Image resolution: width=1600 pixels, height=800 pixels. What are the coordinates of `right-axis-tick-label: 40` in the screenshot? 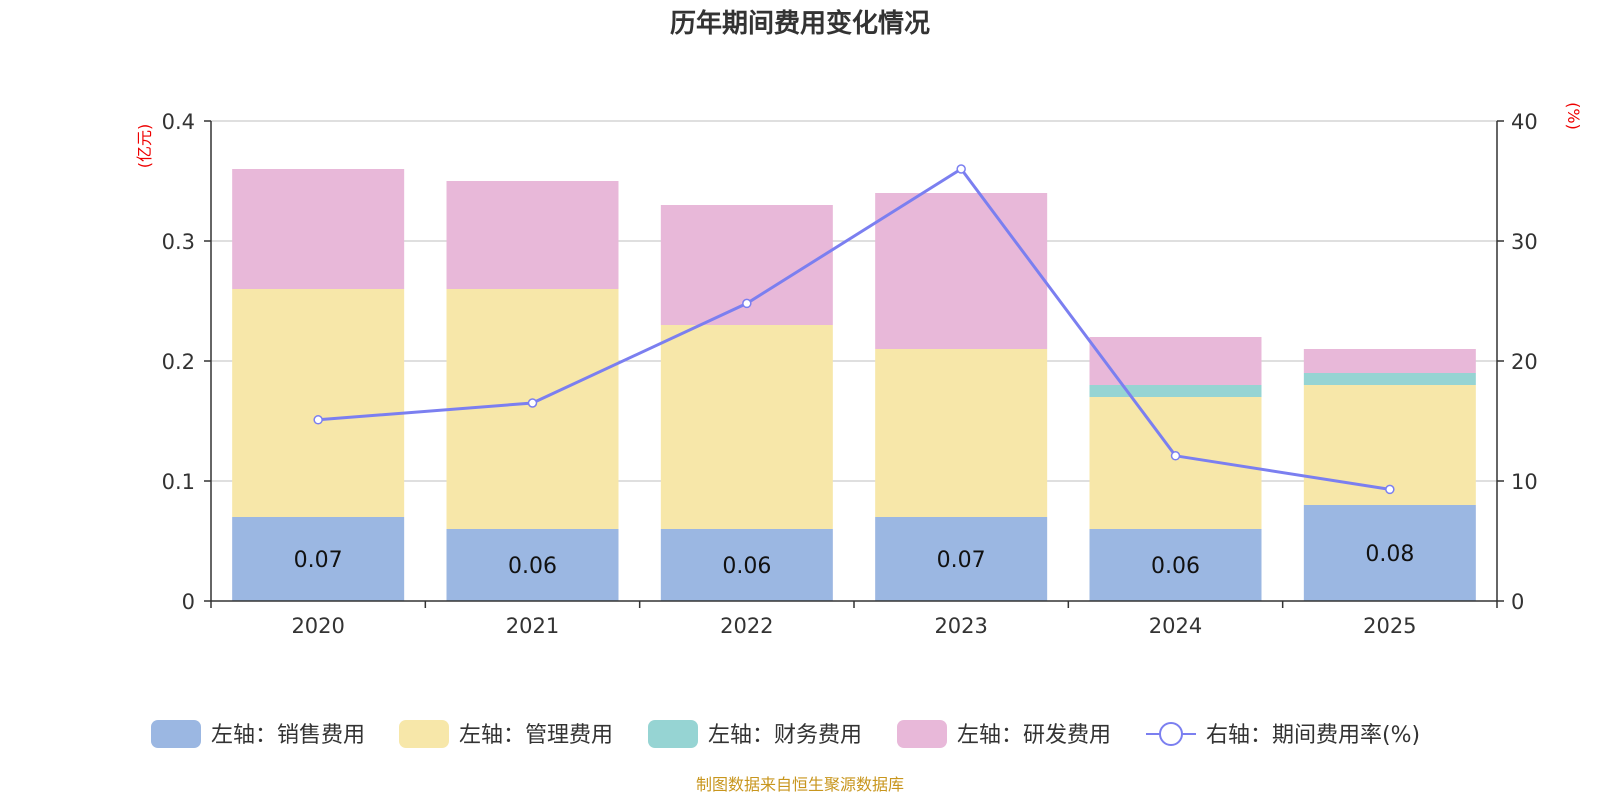 It's located at (1524, 122).